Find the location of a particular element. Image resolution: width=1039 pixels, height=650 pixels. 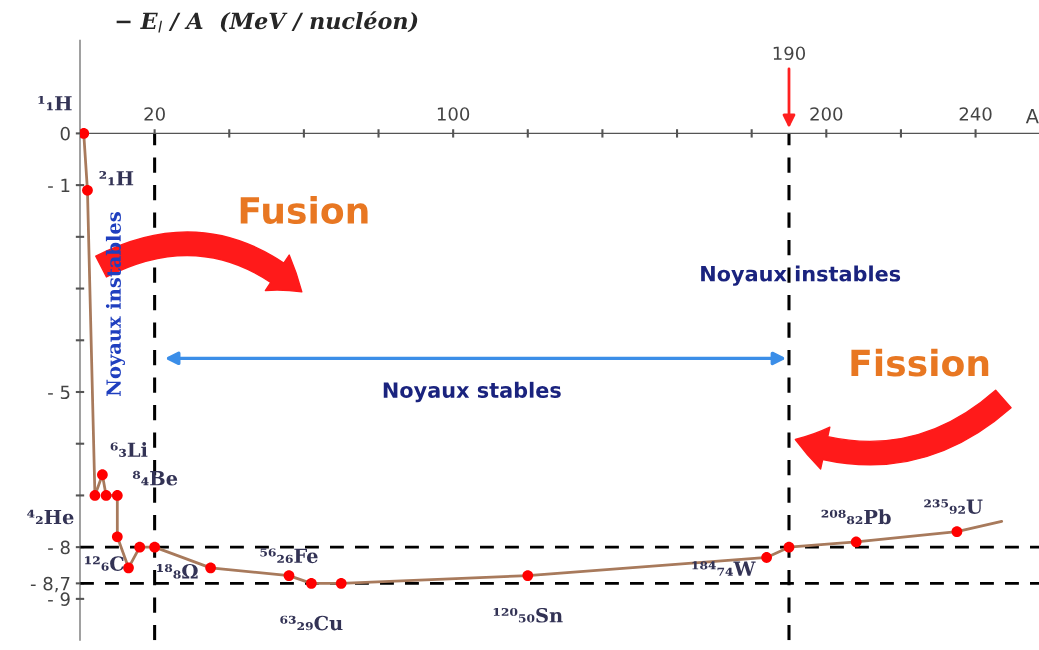

annotation: ⁶³₂₉Cu is located at coordinates (311, 623).